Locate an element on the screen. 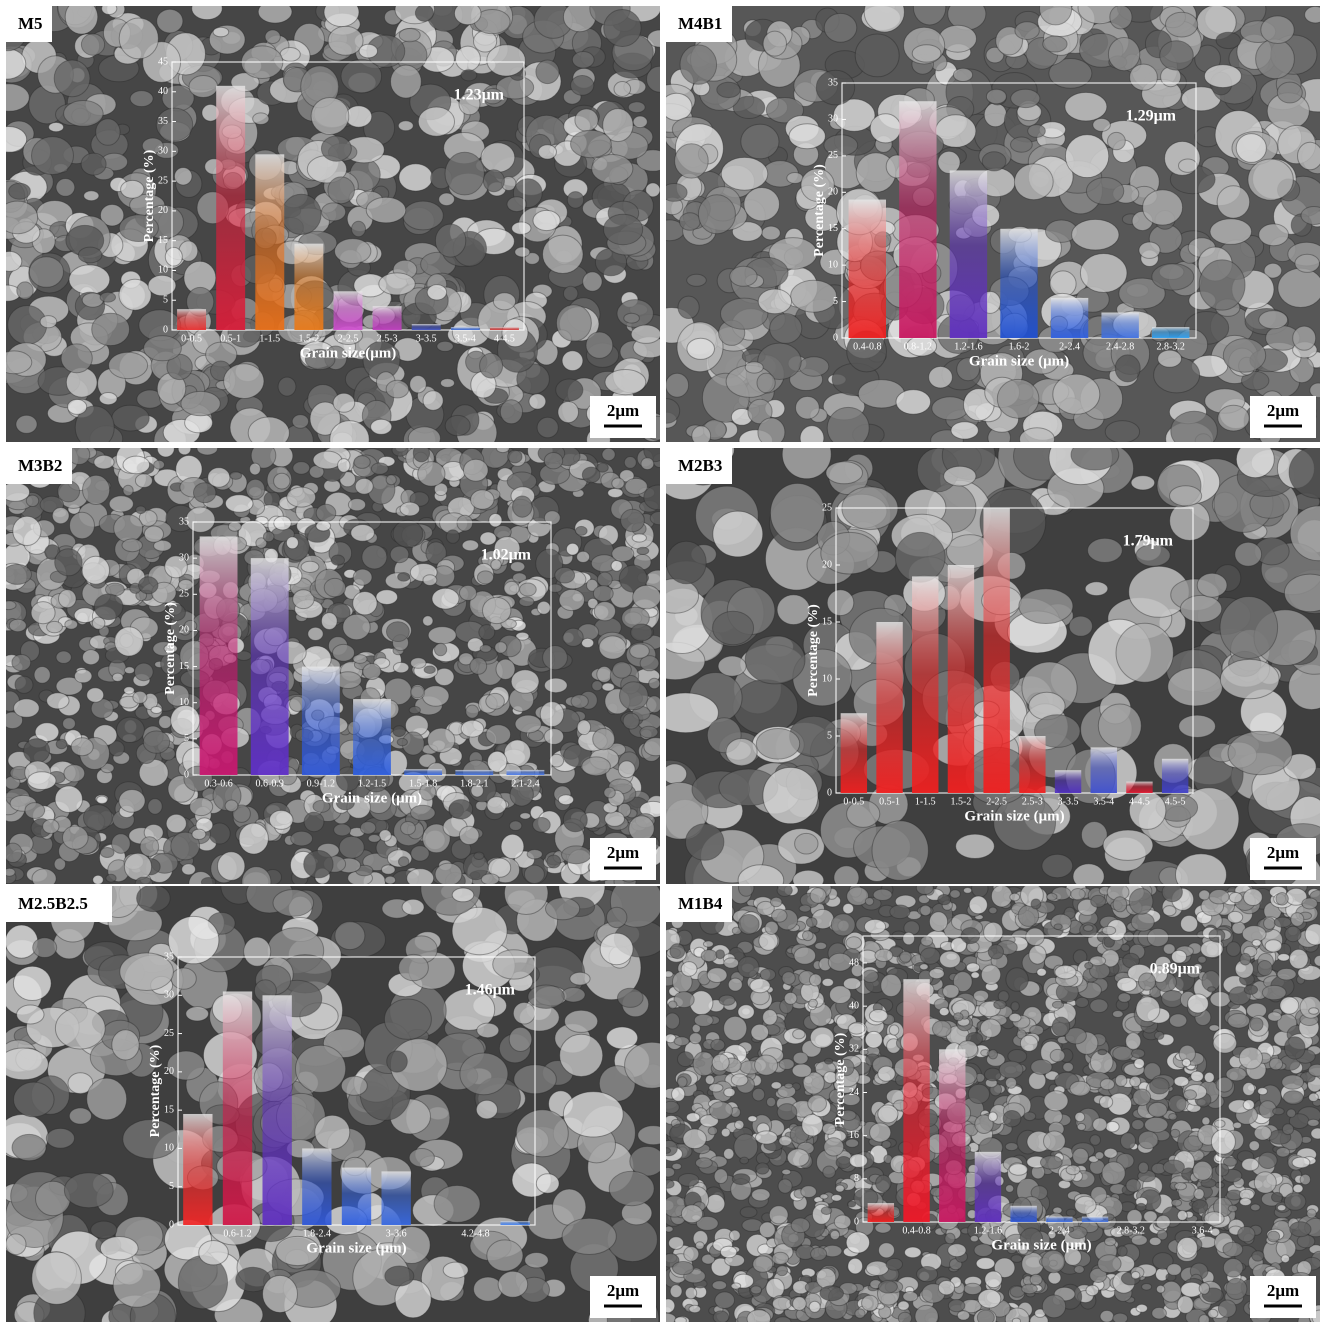 This screenshot has height=1324, width=1324. x-tick-label: 1.2-1.5 is located at coordinates (372, 783).